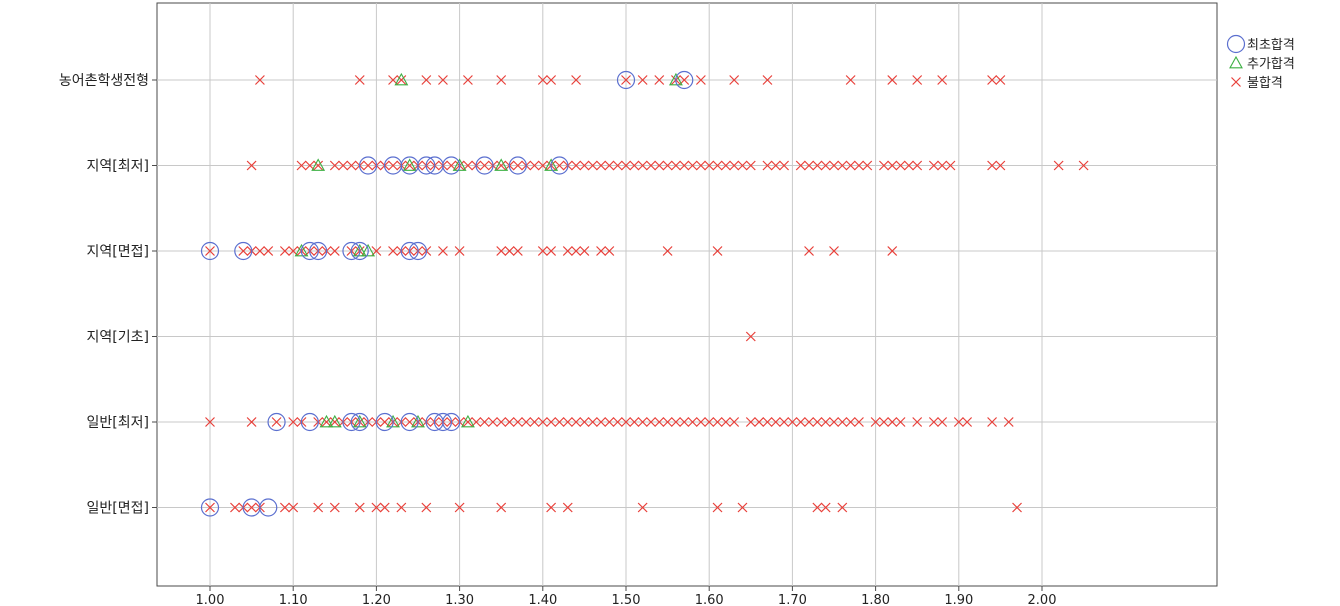  I want to click on x-tick-label: 1.50, so click(626, 599).